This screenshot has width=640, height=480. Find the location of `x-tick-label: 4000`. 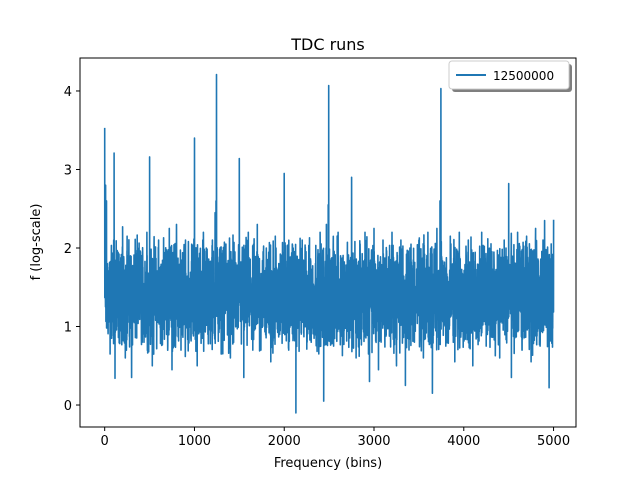

x-tick-label: 4000 is located at coordinates (463, 441).